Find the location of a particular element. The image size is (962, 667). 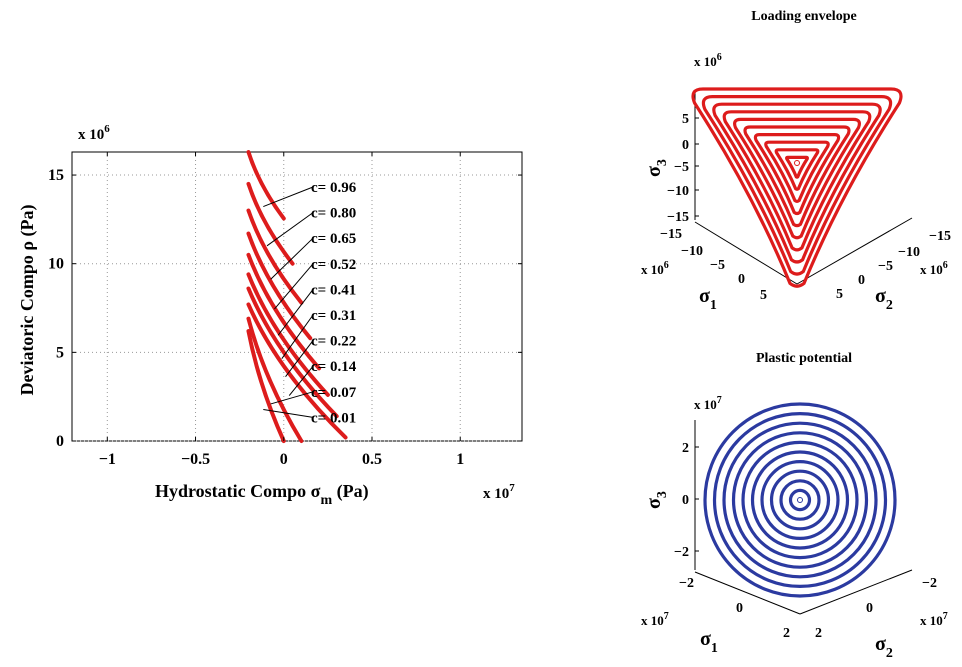

envelope-sigma3-label: σ3 is located at coordinates (656, 168).